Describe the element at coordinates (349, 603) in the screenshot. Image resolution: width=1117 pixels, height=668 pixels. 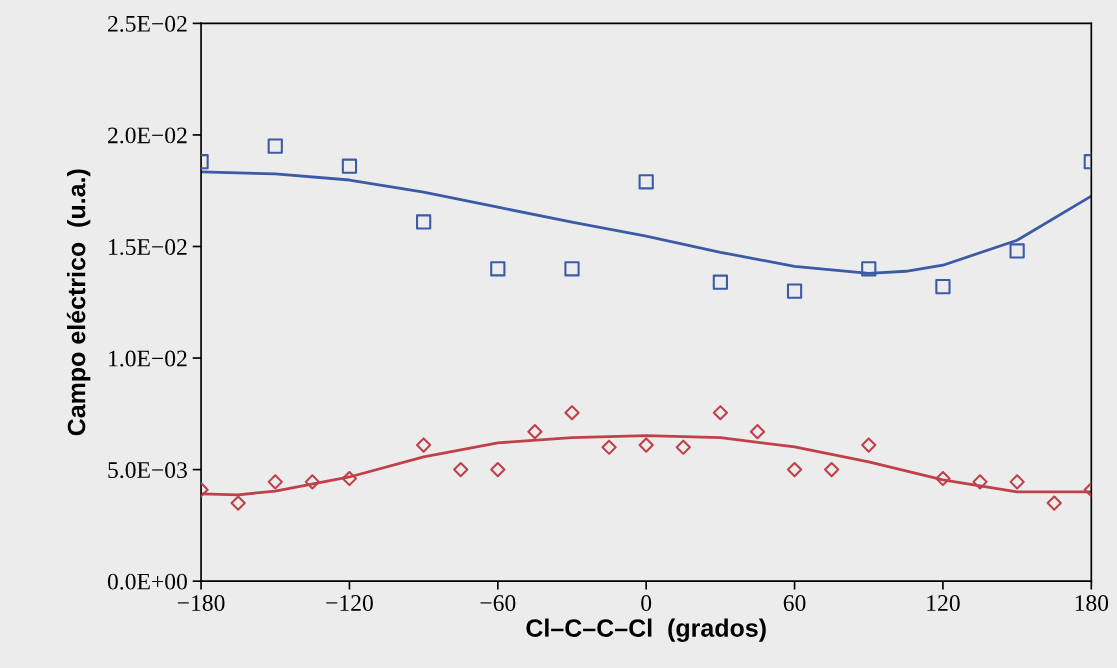
I see `x-tick-label: −120` at that location.